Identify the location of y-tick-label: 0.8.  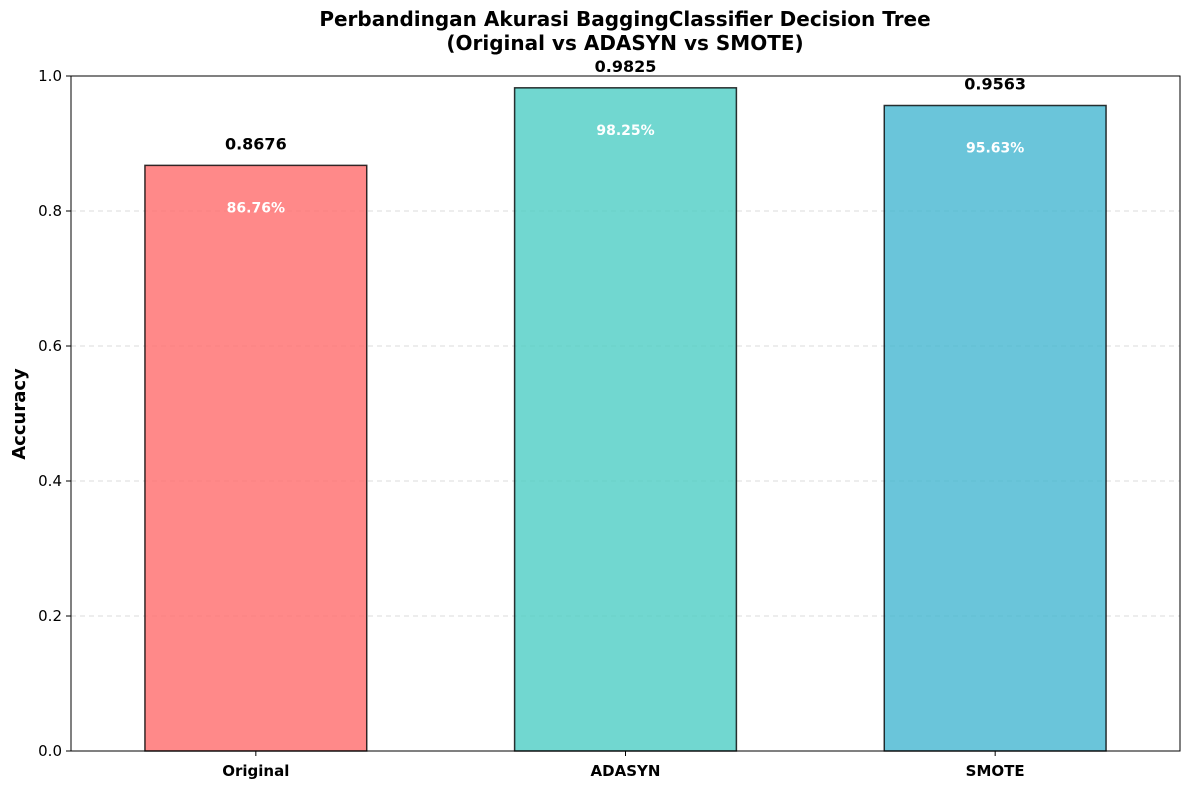
(50, 211).